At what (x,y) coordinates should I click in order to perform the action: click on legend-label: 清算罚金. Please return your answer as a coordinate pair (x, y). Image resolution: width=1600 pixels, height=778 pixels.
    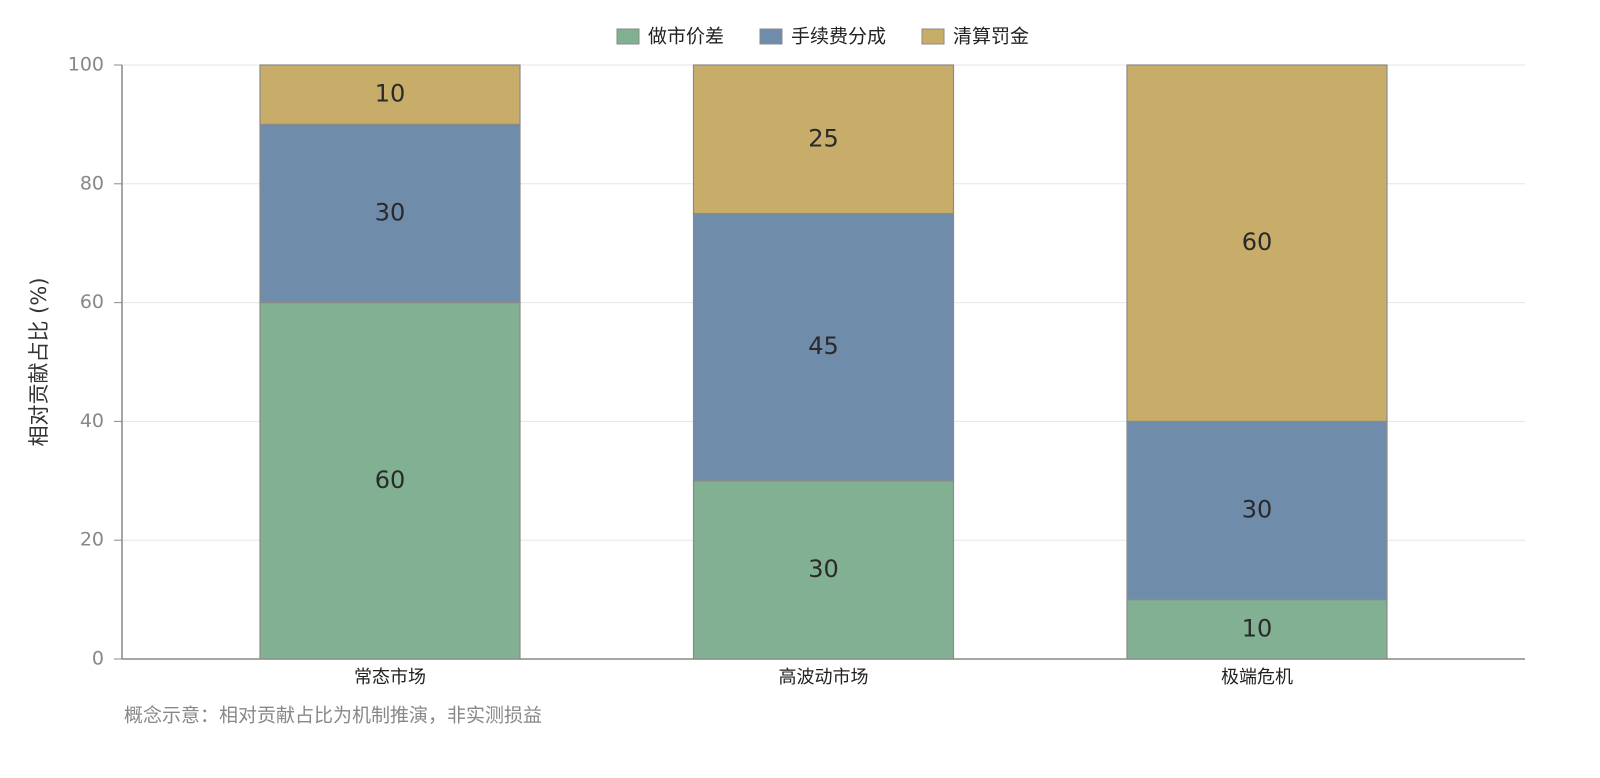
    Looking at the image, I should click on (991, 37).